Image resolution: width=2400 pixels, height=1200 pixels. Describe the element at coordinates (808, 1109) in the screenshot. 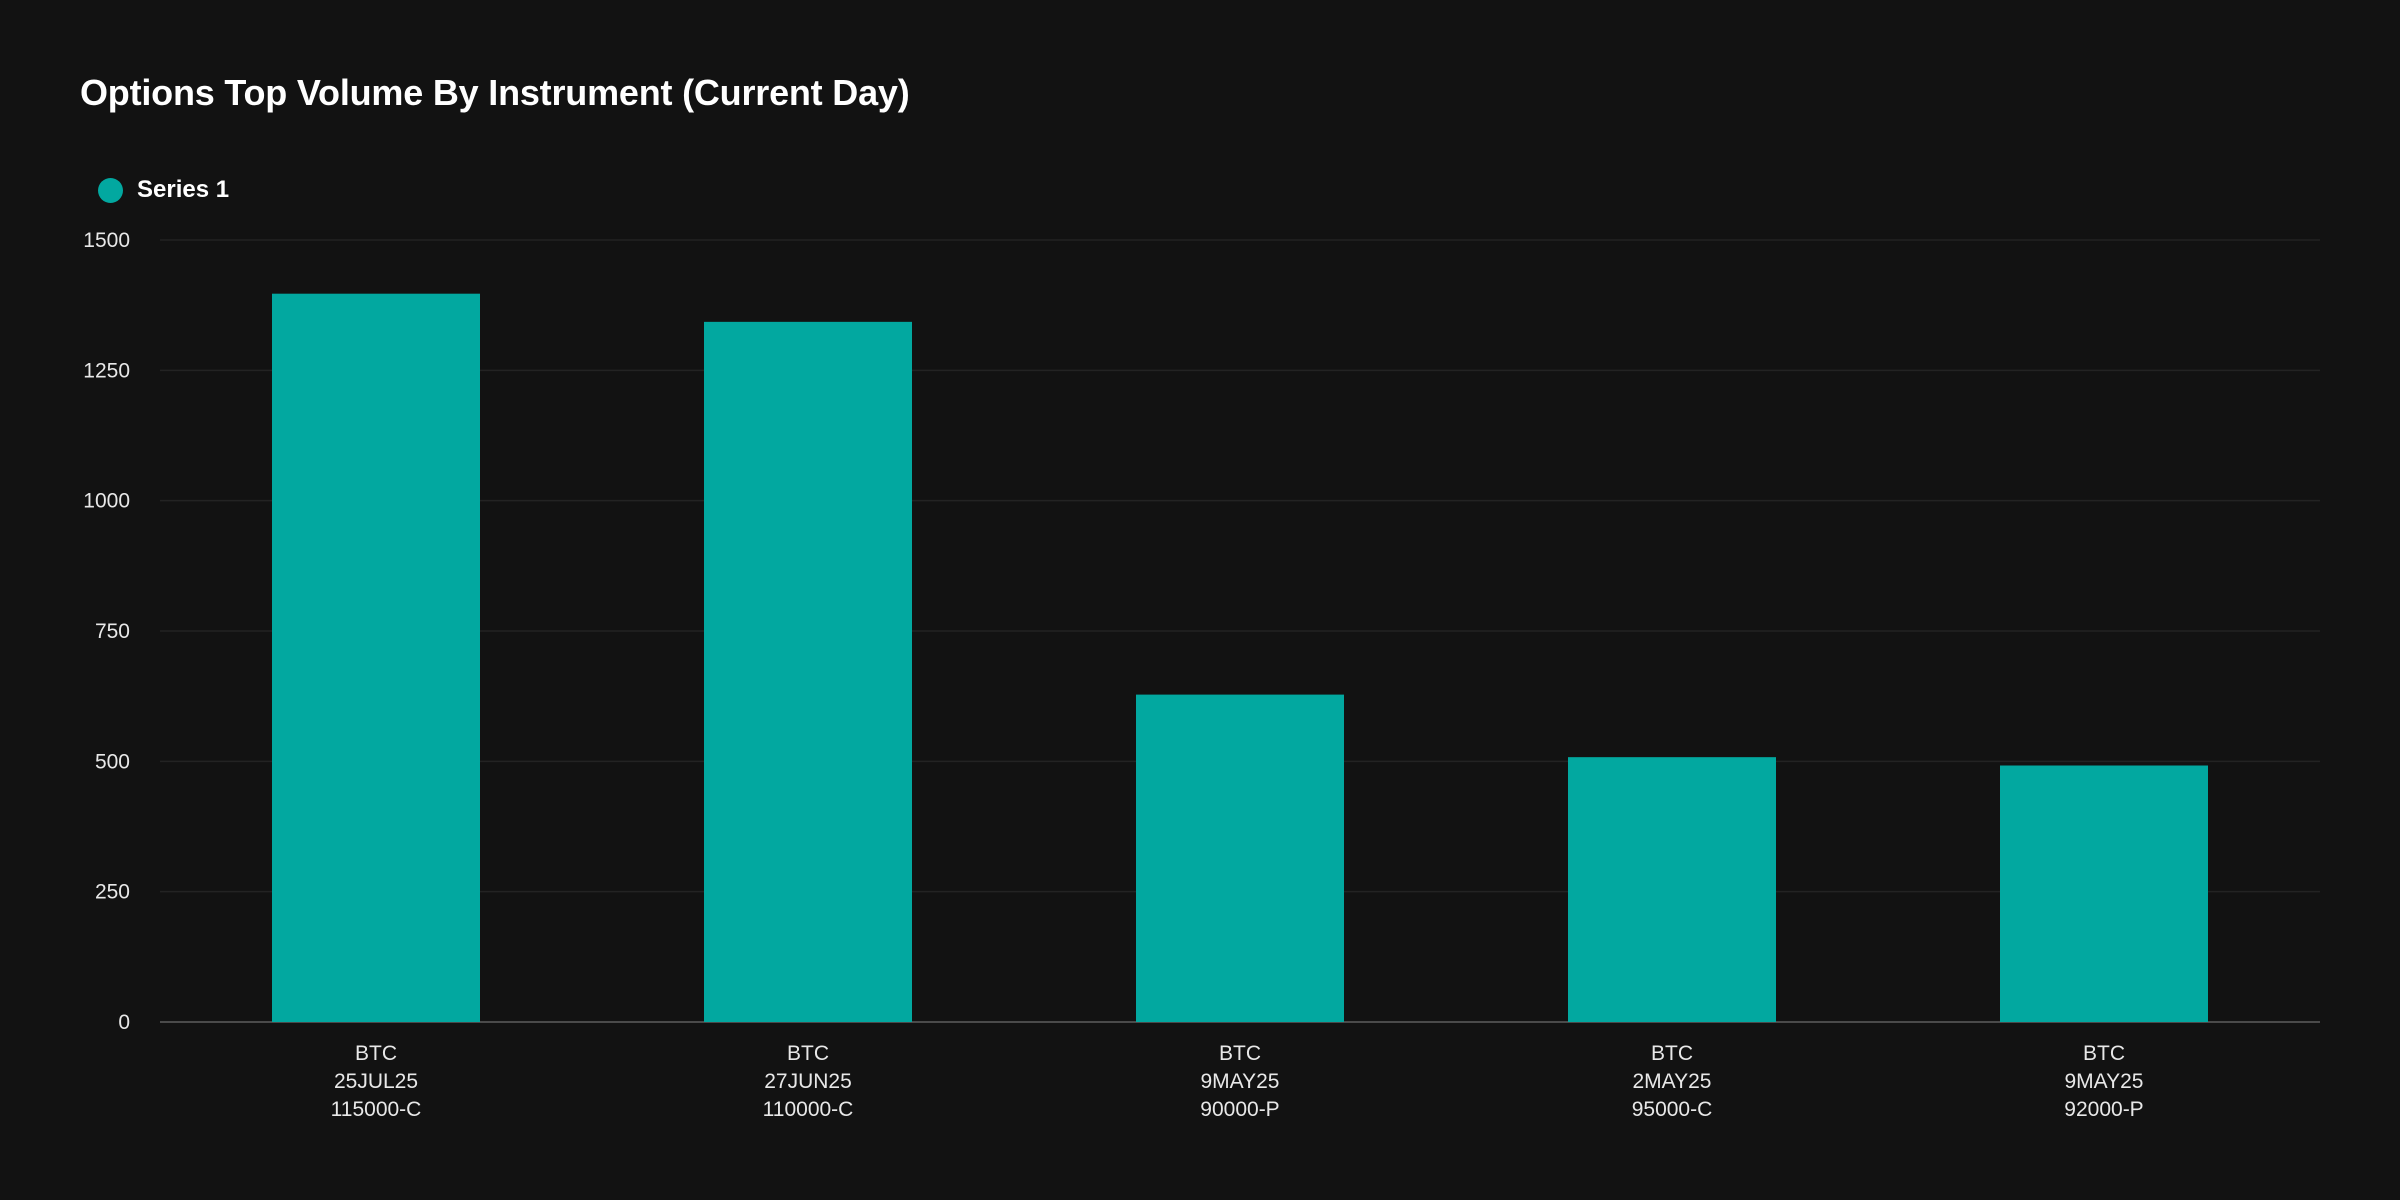

I see `x-tick-label-line: 110000-C` at that location.